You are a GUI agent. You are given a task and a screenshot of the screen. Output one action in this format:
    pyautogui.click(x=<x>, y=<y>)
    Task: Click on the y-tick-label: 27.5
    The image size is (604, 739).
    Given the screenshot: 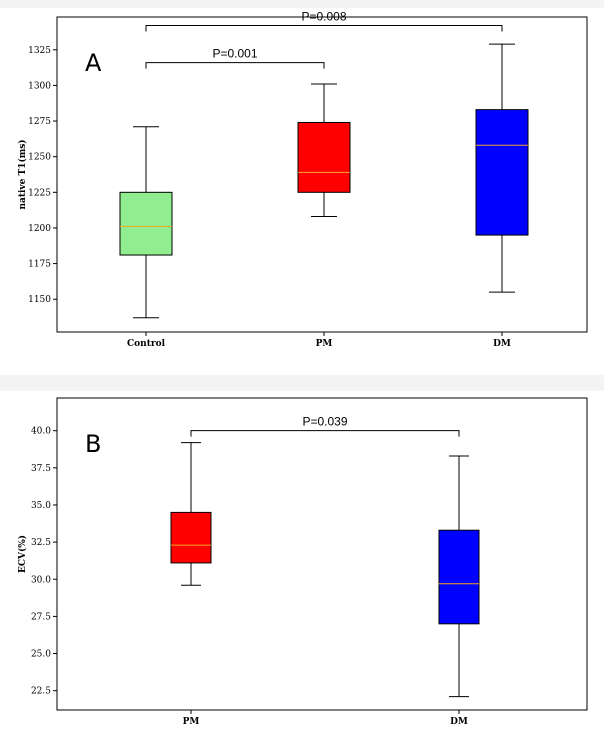 What is the action you would take?
    pyautogui.click(x=41, y=617)
    